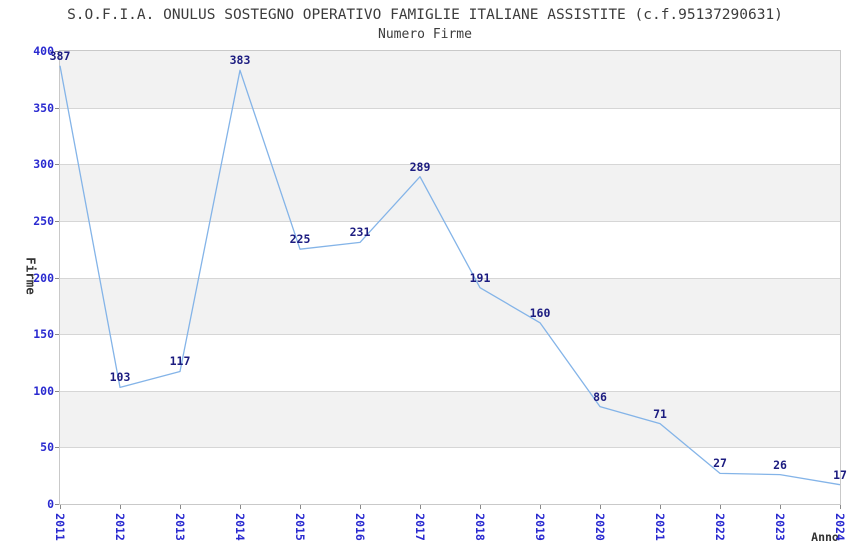  What do you see at coordinates (240, 60) in the screenshot?
I see `data-point-label: 383` at bounding box center [240, 60].